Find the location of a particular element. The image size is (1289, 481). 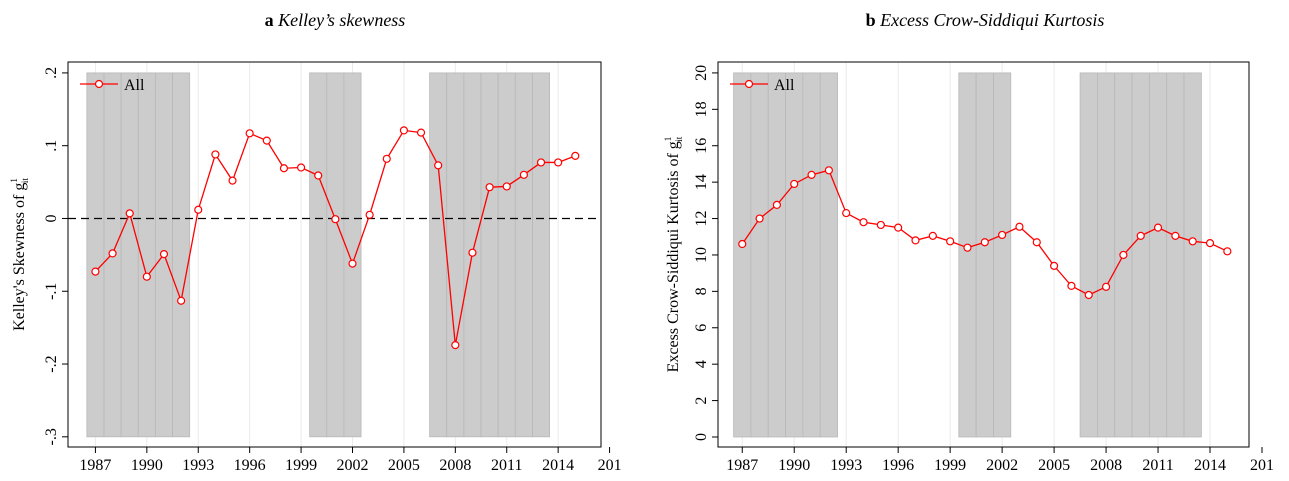

y-axis-label-text: Excess Crow-Siddiqui Kurtosis of g is located at coordinates (673, 256).